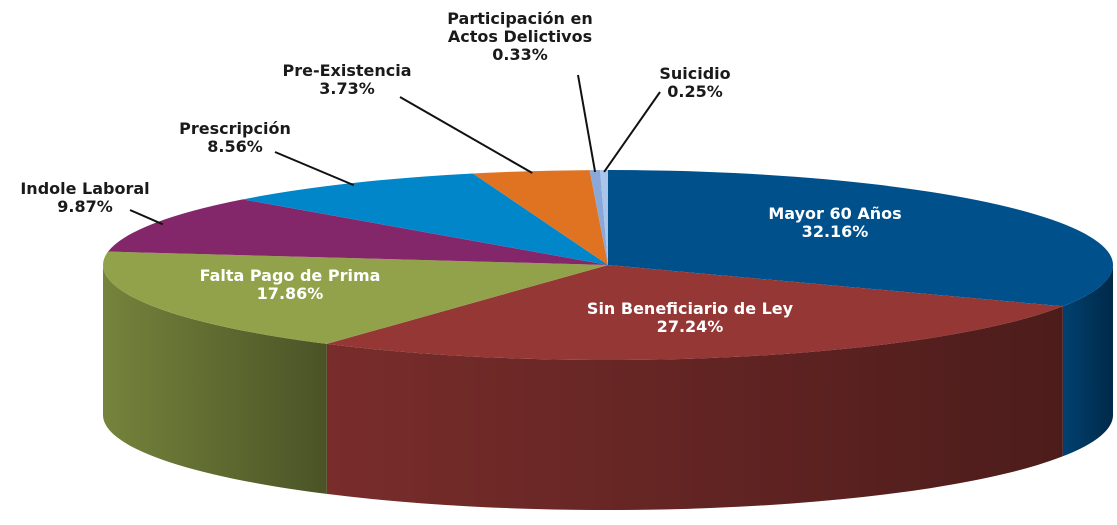 The height and width of the screenshot is (525, 1117). Describe the element at coordinates (235, 146) in the screenshot. I see `value-label: 8.56%` at that location.